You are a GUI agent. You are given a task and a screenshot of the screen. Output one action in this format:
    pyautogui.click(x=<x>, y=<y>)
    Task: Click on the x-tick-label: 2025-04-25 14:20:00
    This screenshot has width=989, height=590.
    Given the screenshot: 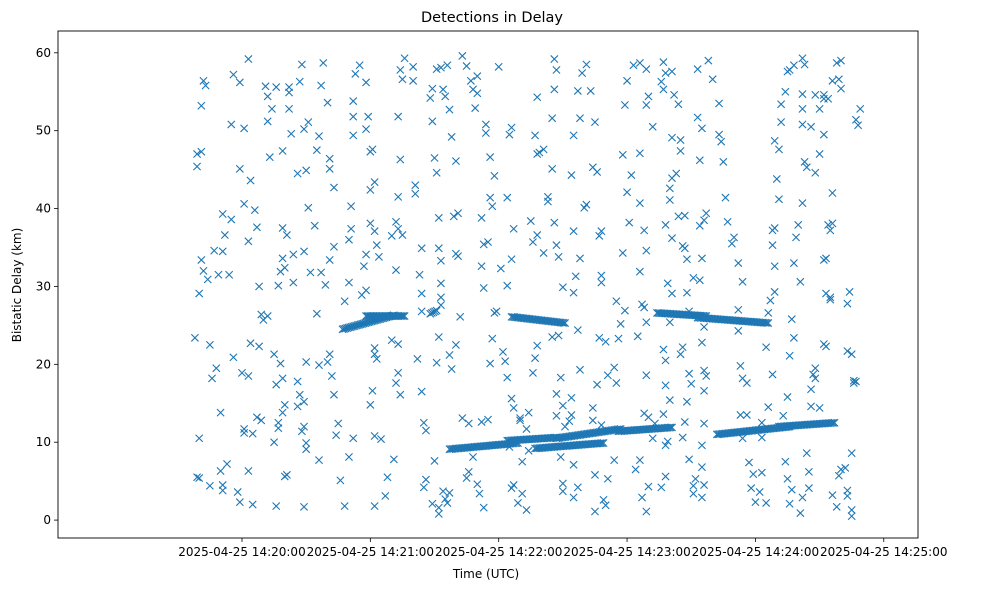 What is the action you would take?
    pyautogui.click(x=241, y=552)
    